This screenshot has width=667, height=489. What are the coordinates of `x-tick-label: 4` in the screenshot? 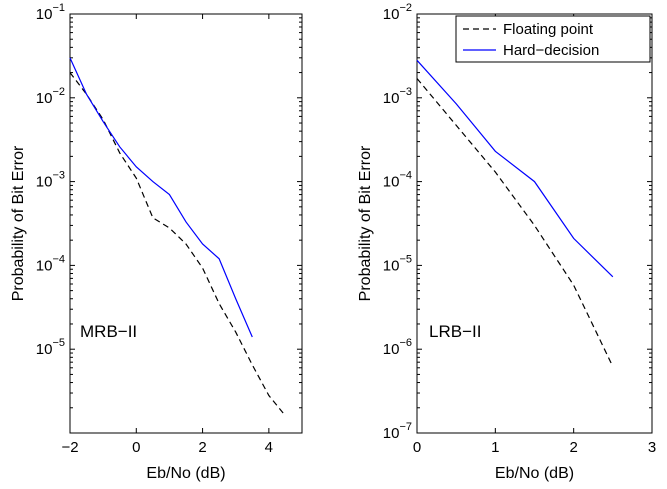 It's located at (269, 447).